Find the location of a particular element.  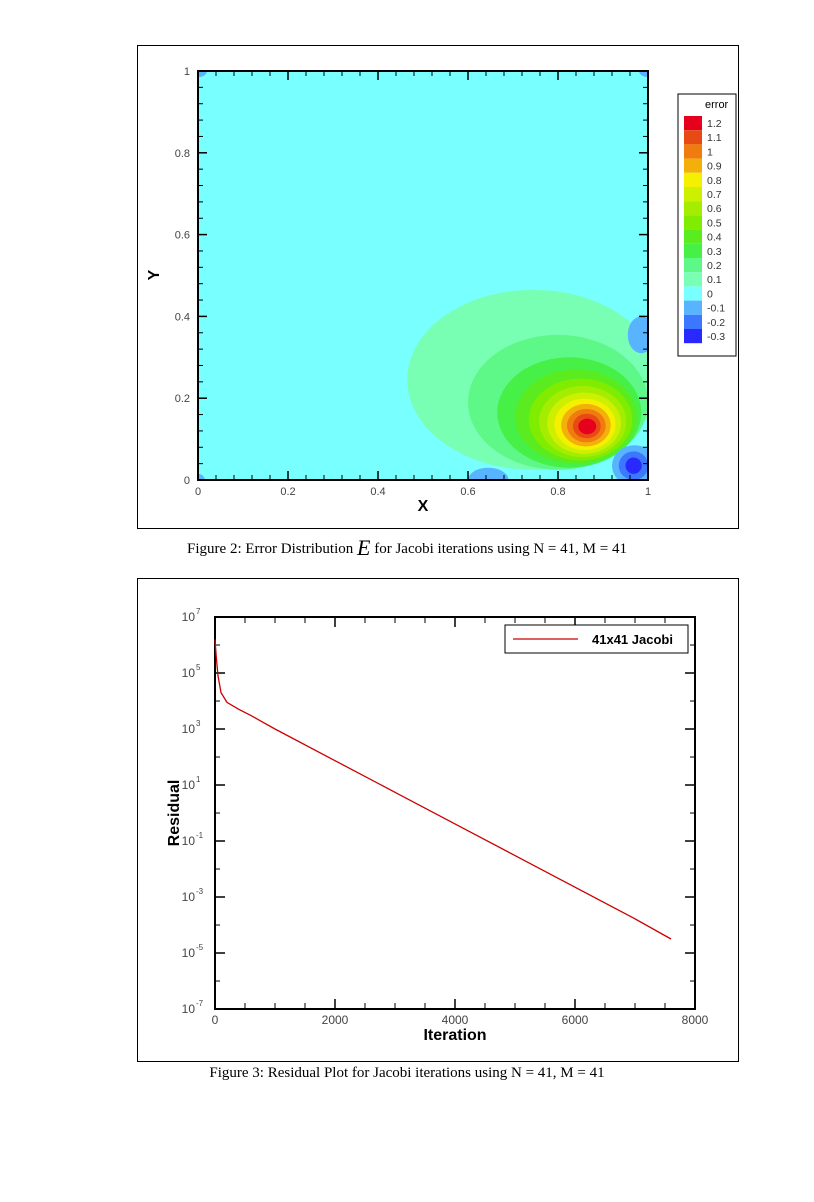

legend-level-label: 0.2 is located at coordinates (714, 266).